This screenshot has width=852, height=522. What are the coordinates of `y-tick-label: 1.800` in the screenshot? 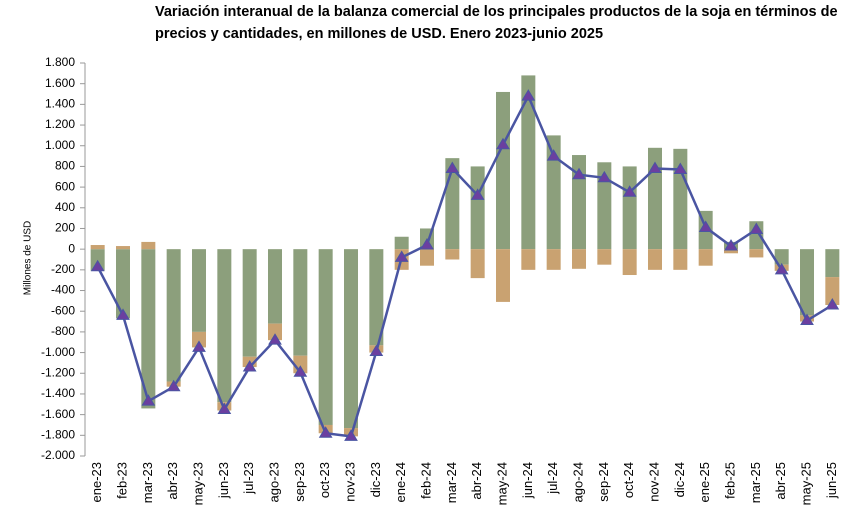 It's located at (60, 62).